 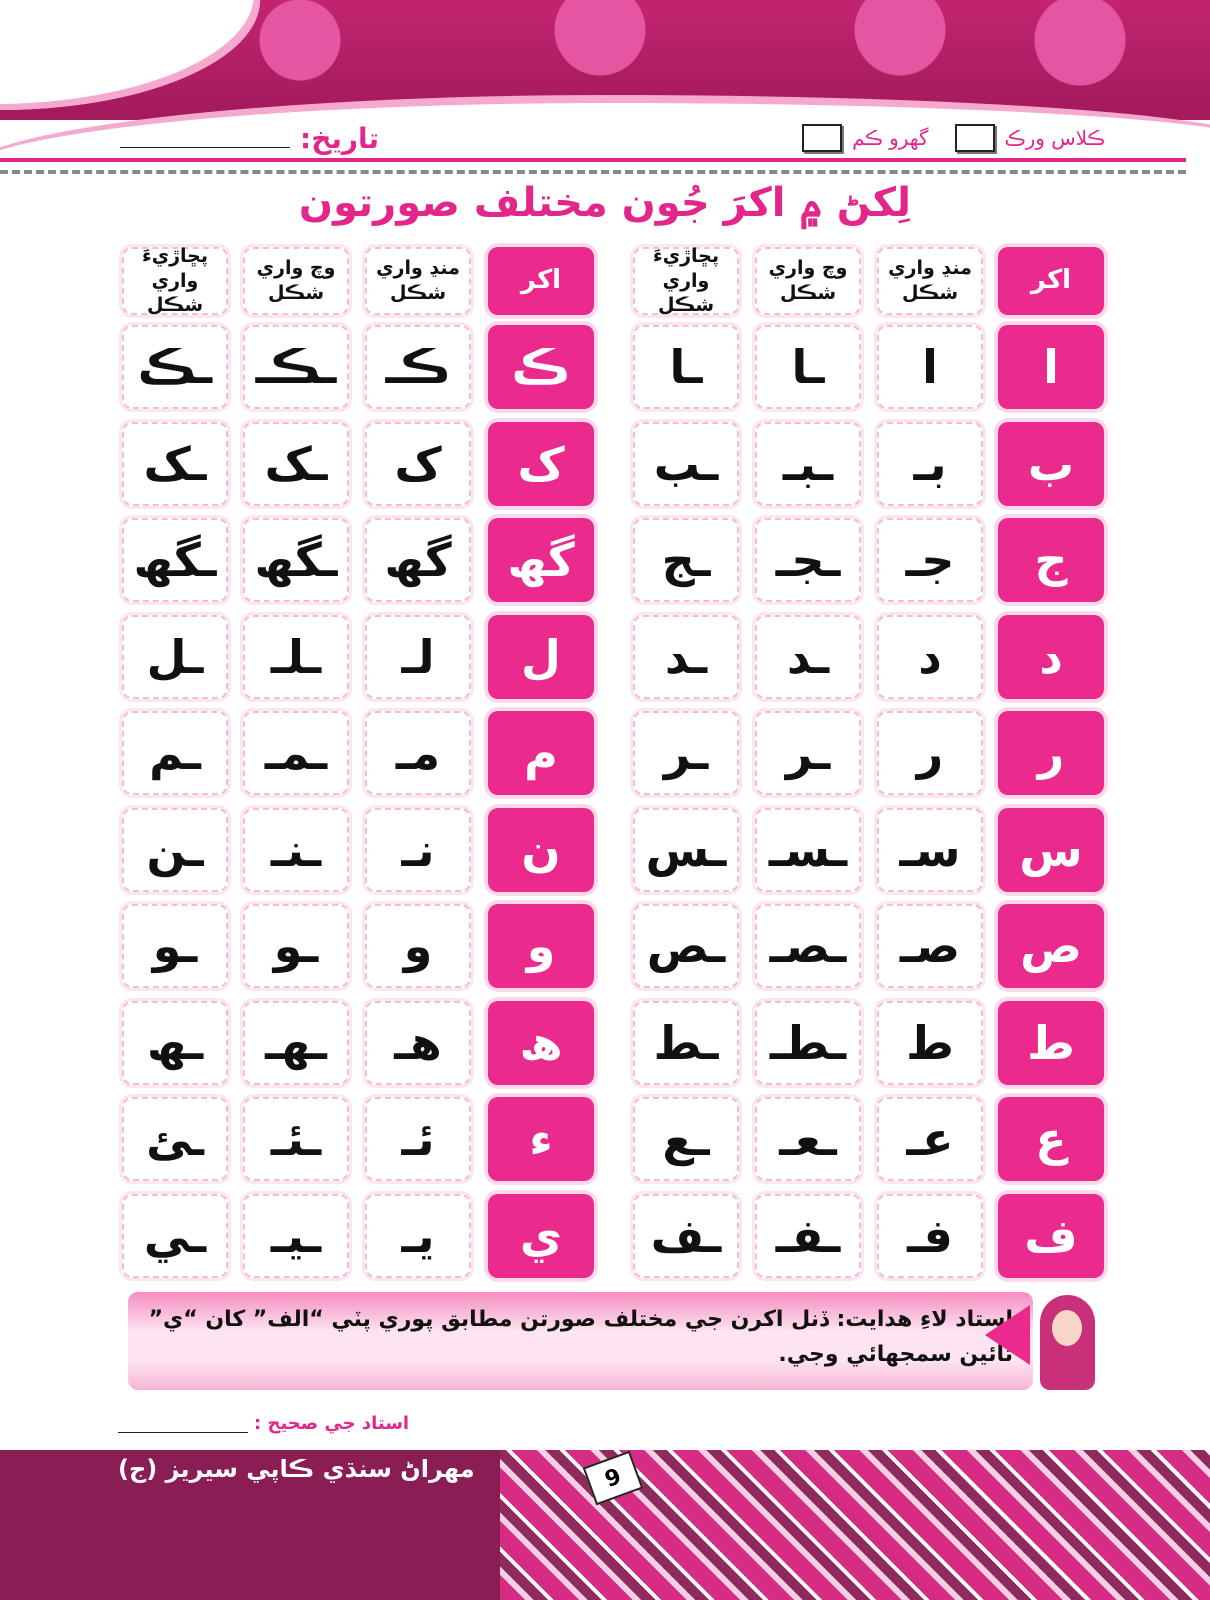 What do you see at coordinates (541, 1235) in the screenshot?
I see `letter-cell: ي` at bounding box center [541, 1235].